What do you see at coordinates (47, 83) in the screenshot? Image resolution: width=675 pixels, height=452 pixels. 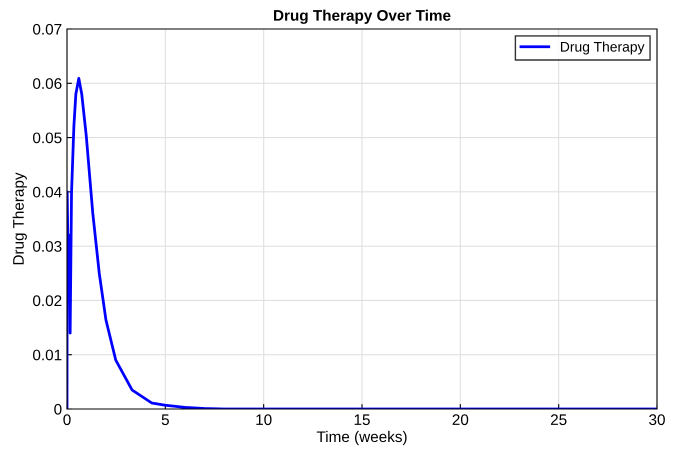 I see `y-tick-label: 0.06` at bounding box center [47, 83].